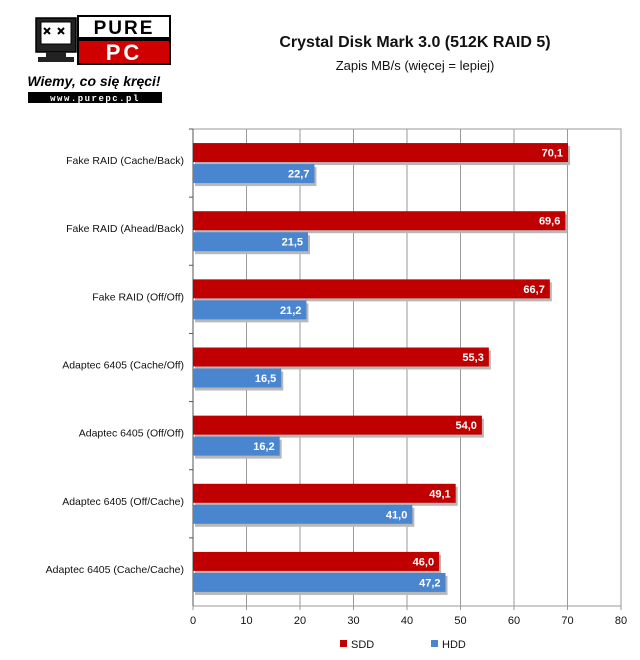  Describe the element at coordinates (246, 621) in the screenshot. I see `x-tick-label: 10` at that location.